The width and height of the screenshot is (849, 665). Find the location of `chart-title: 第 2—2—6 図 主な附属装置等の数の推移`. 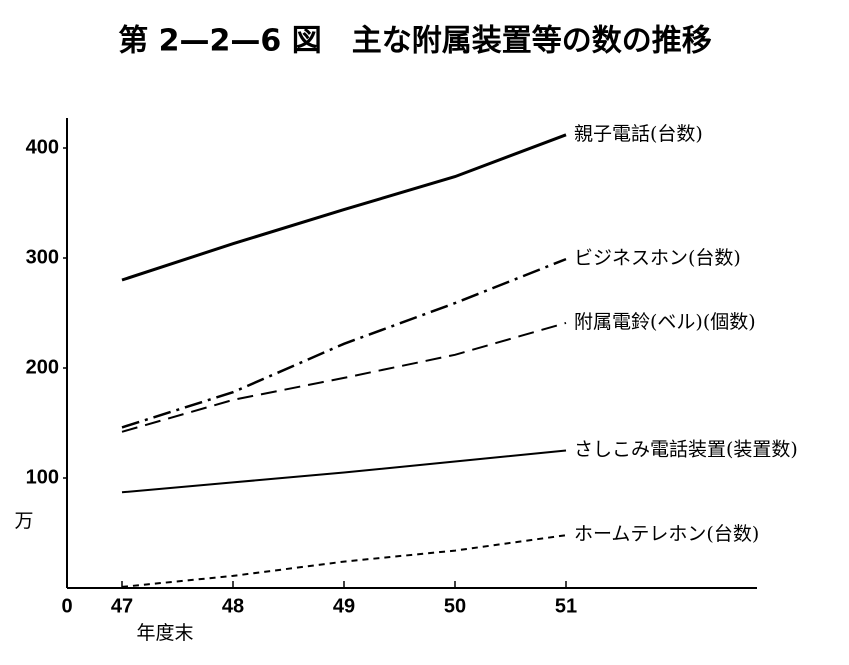

chart-title: 第 2—2—6 図 主な附属装置等の数の推移 is located at coordinates (415, 41).